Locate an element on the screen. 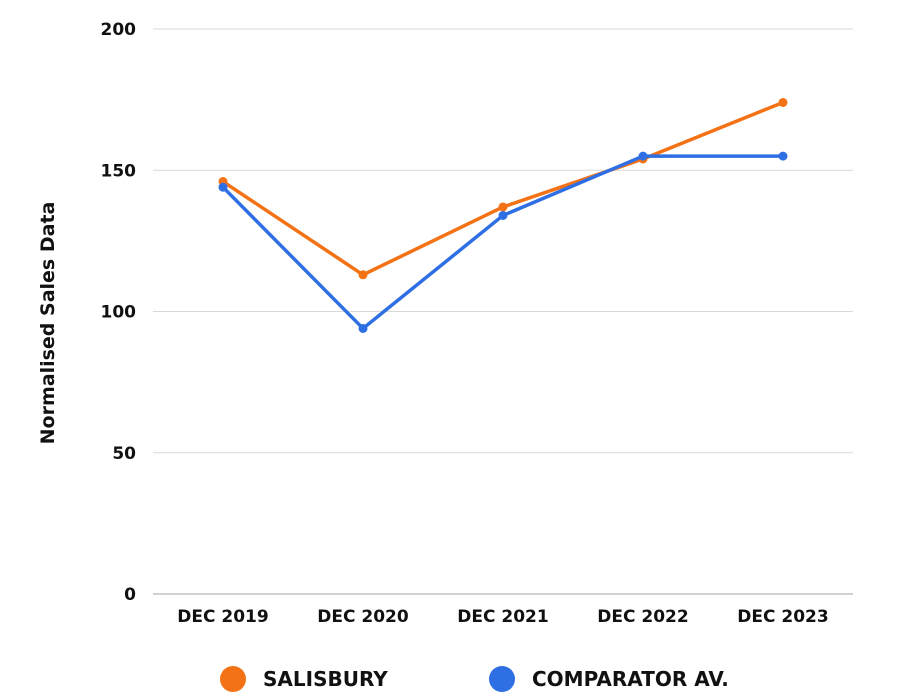 This screenshot has width=900, height=700. x-tick-label: DEC 2020 is located at coordinates (363, 617).